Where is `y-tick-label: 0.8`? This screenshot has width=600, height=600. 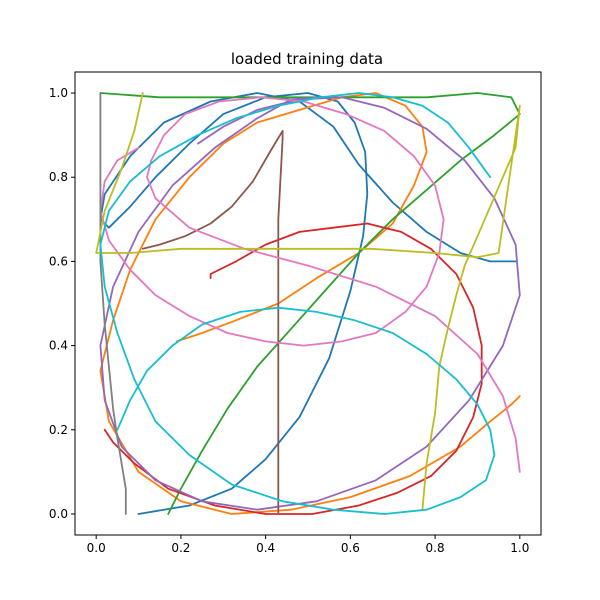
y-tick-label: 0.8 is located at coordinates (58, 177).